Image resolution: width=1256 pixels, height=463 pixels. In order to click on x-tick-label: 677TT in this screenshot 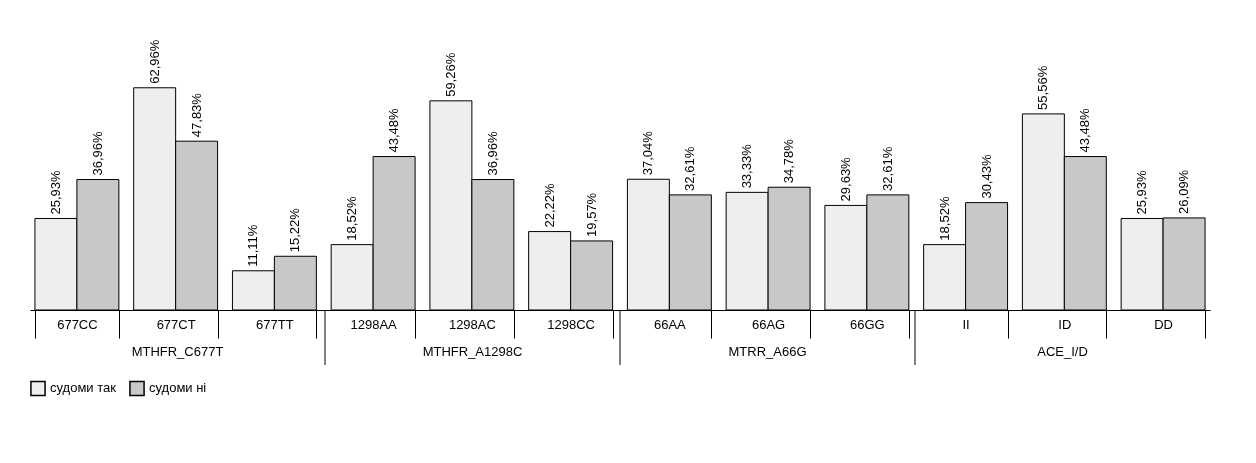, I will do `click(275, 324)`.